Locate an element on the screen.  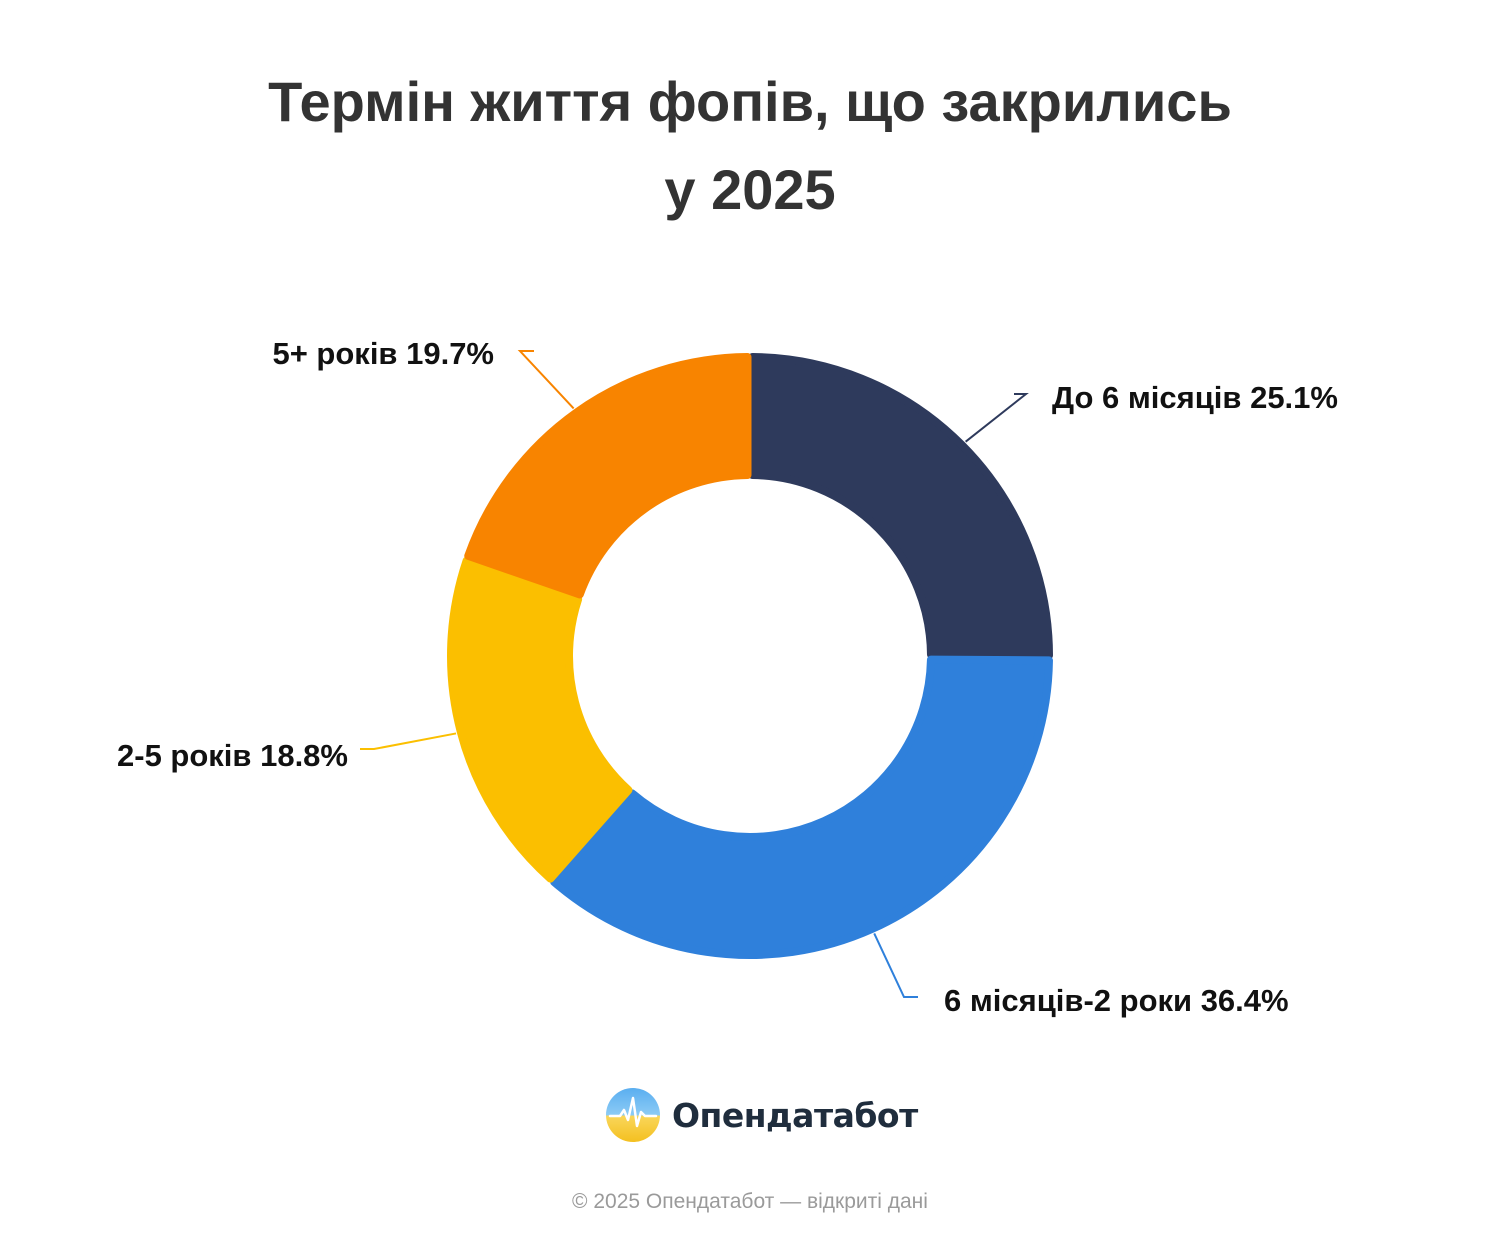
chart-title-line-1: Термін життя фопів, що закрились is located at coordinates (750, 101).